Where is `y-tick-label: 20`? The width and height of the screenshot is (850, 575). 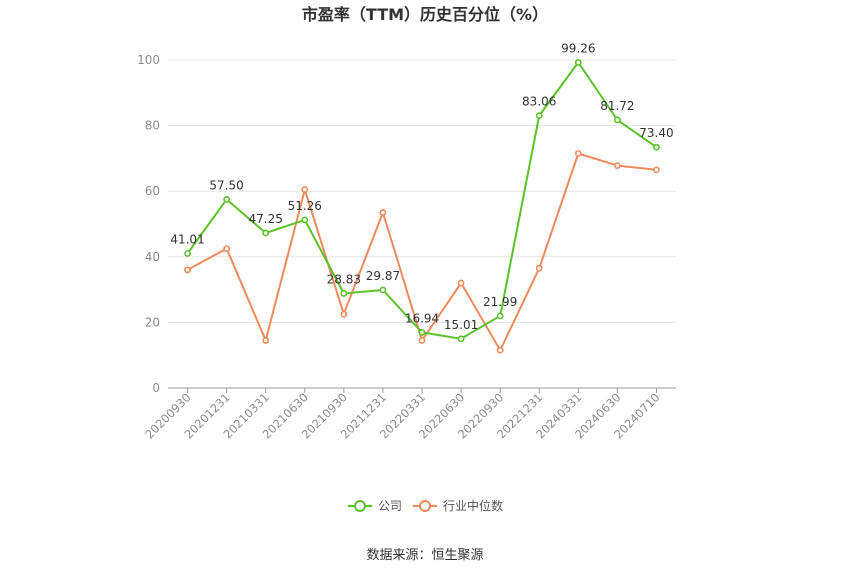
y-tick-label: 20 is located at coordinates (152, 322).